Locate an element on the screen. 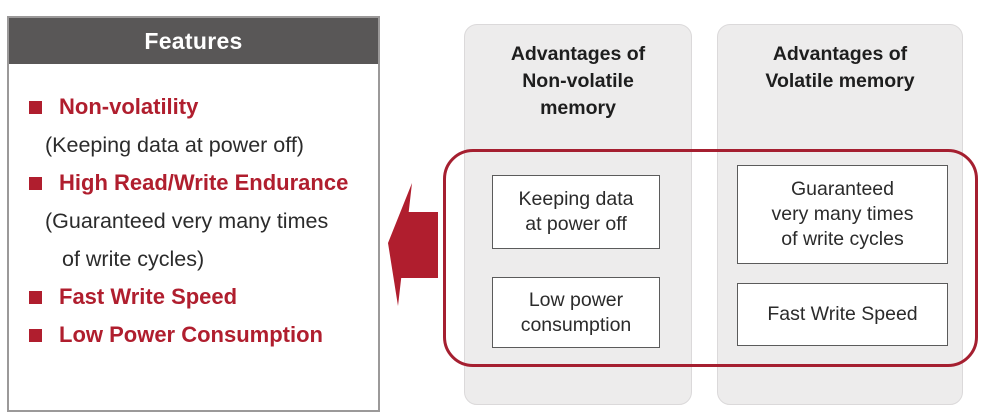 This screenshot has height=418, width=982. feature-note-keeping-data: (Keeping data at power off) is located at coordinates (193, 145).